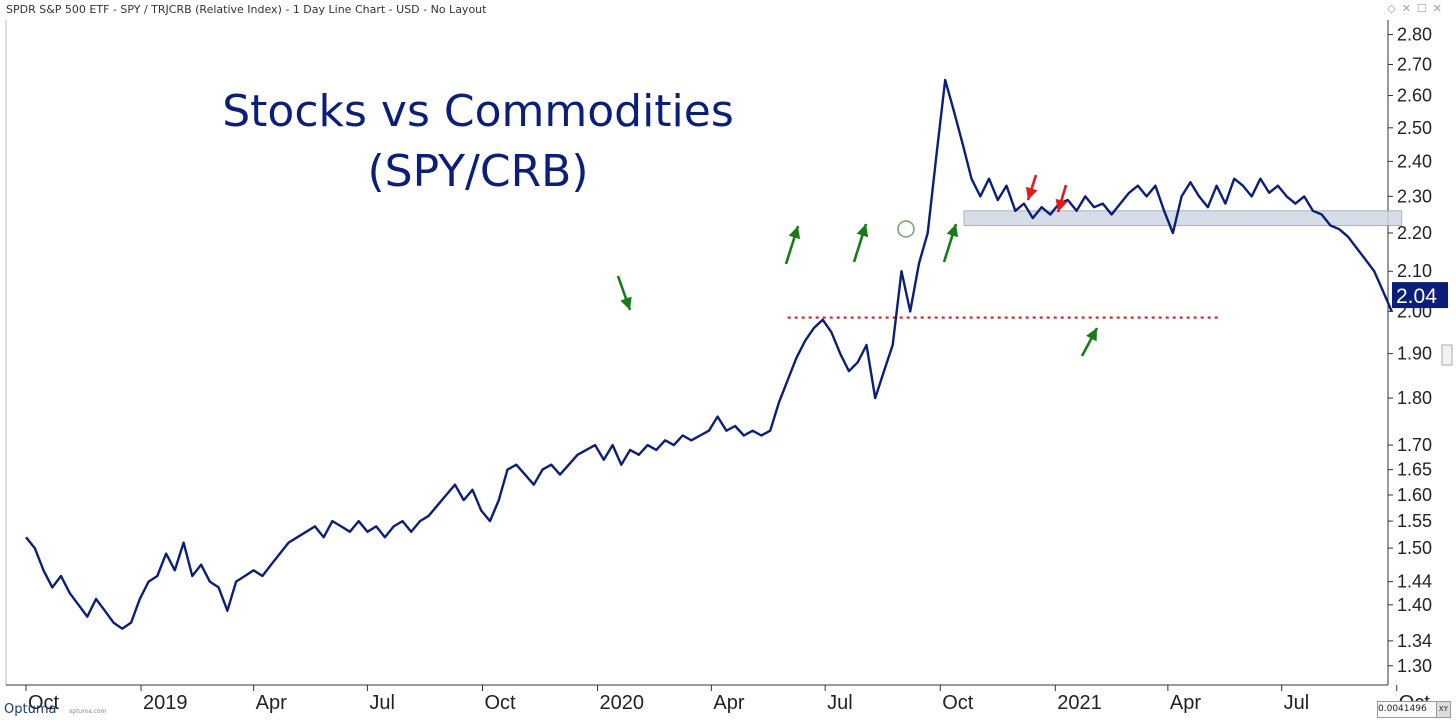 The image size is (1456, 723). Describe the element at coordinates (1414, 271) in the screenshot. I see `y-tick-label: 2.10` at that location.